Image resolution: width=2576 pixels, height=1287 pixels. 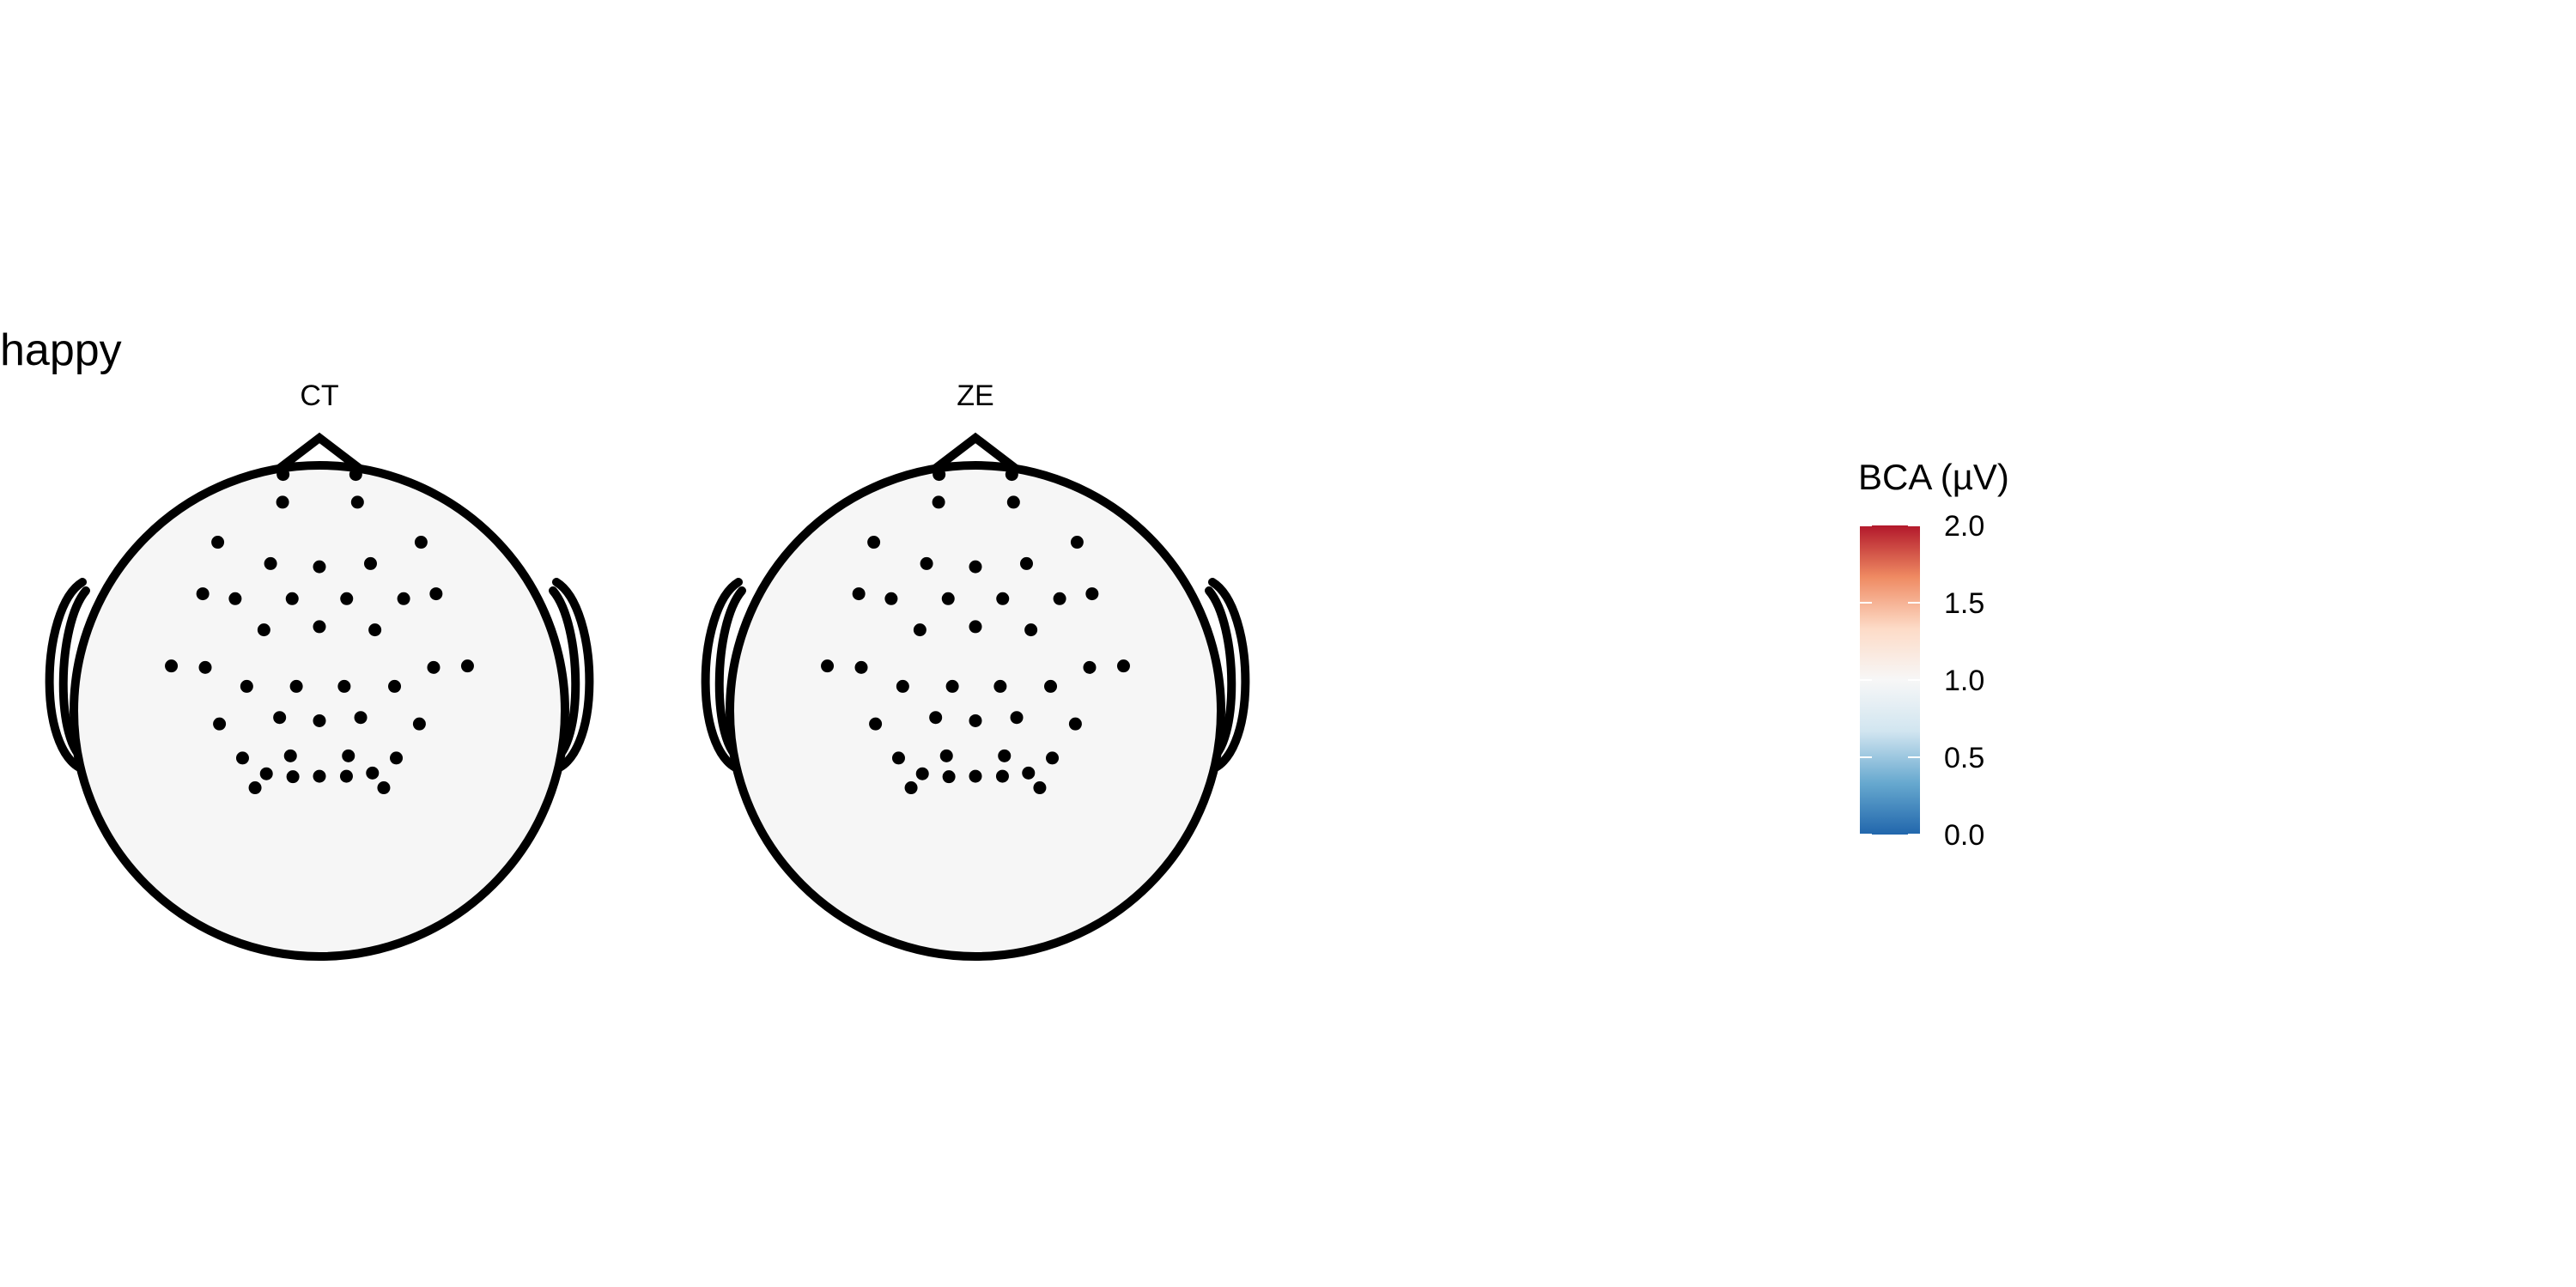 I want to click on topo-panel-ct: CT, so click(x=319, y=670).